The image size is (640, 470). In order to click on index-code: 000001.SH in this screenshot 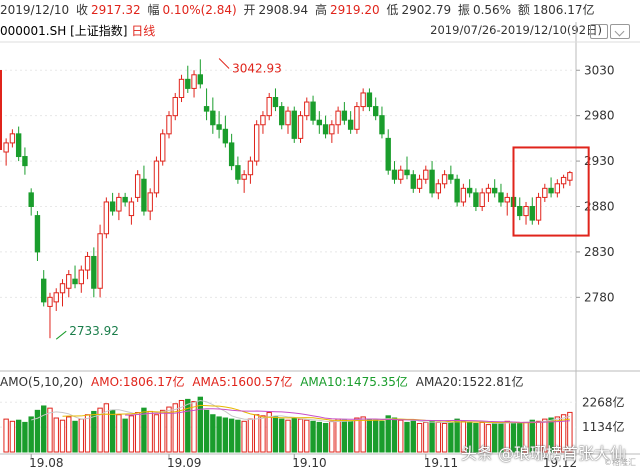, I will do `click(33, 31)`.